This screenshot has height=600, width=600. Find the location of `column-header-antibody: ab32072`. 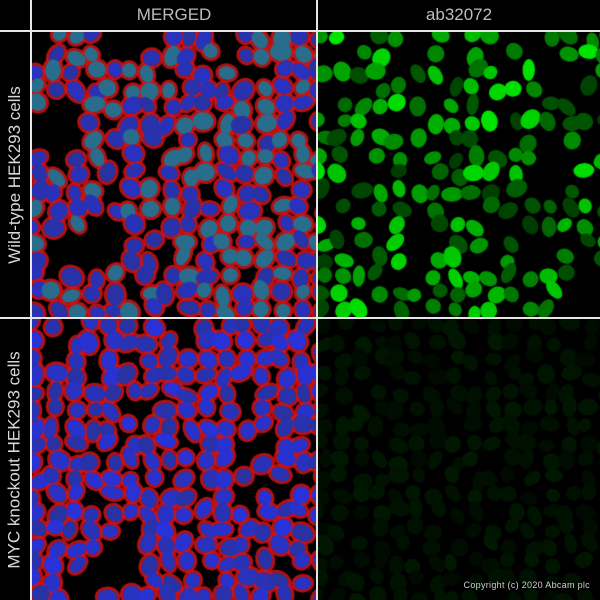

column-header-antibody: ab32072 is located at coordinates (459, 14).